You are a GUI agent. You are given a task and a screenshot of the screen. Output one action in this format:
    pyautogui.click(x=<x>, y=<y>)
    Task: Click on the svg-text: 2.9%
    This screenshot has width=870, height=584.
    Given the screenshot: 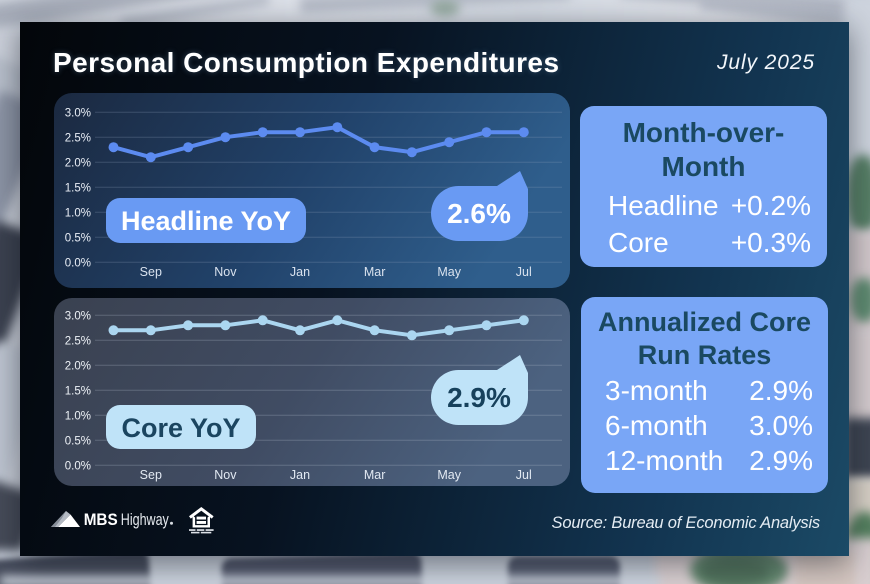 What is the action you would take?
    pyautogui.click(x=479, y=397)
    